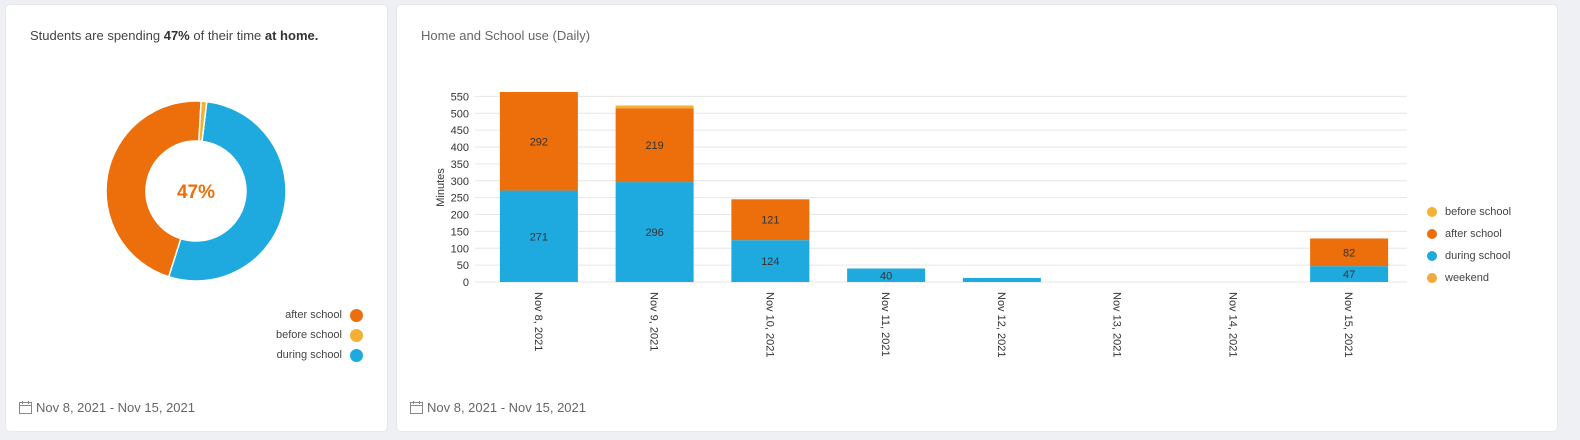 The height and width of the screenshot is (440, 1580). I want to click on donut-legend-item-before-school: before school, so click(283, 335).